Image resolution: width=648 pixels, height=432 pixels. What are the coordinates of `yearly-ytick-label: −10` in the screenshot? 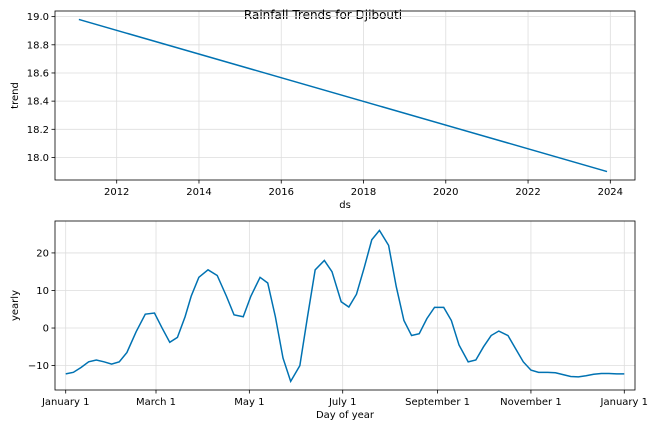 It's located at (38, 366).